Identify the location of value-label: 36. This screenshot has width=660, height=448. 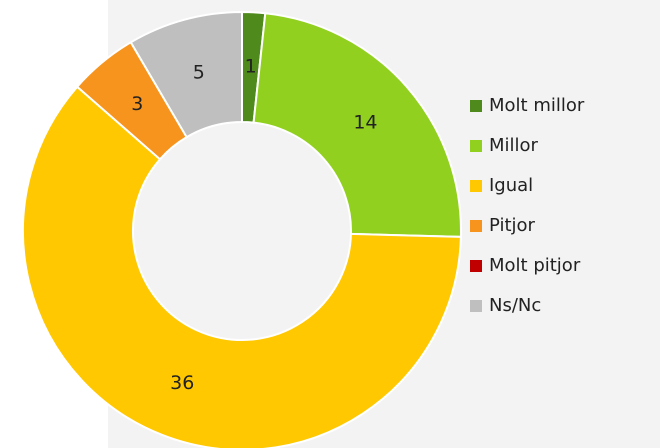
(182, 383).